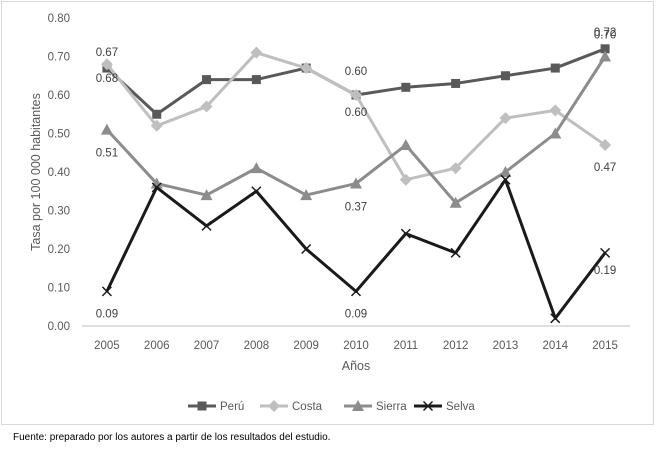 This screenshot has width=657, height=456. I want to click on x-tick-label: 2007, so click(207, 346).